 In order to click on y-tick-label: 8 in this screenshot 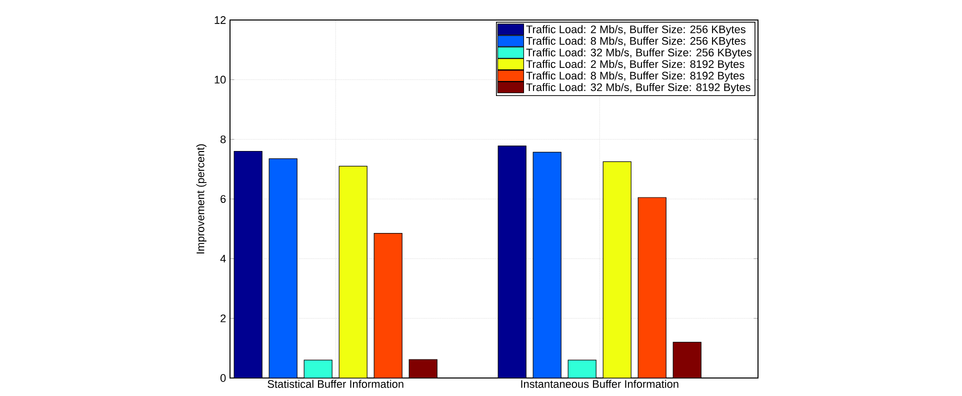, I will do `click(223, 139)`.